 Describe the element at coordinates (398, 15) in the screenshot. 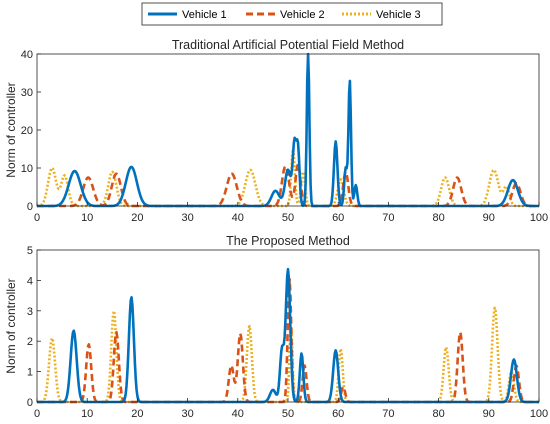

I see `legend-label-vehicle-3: Vehicle 3` at that location.